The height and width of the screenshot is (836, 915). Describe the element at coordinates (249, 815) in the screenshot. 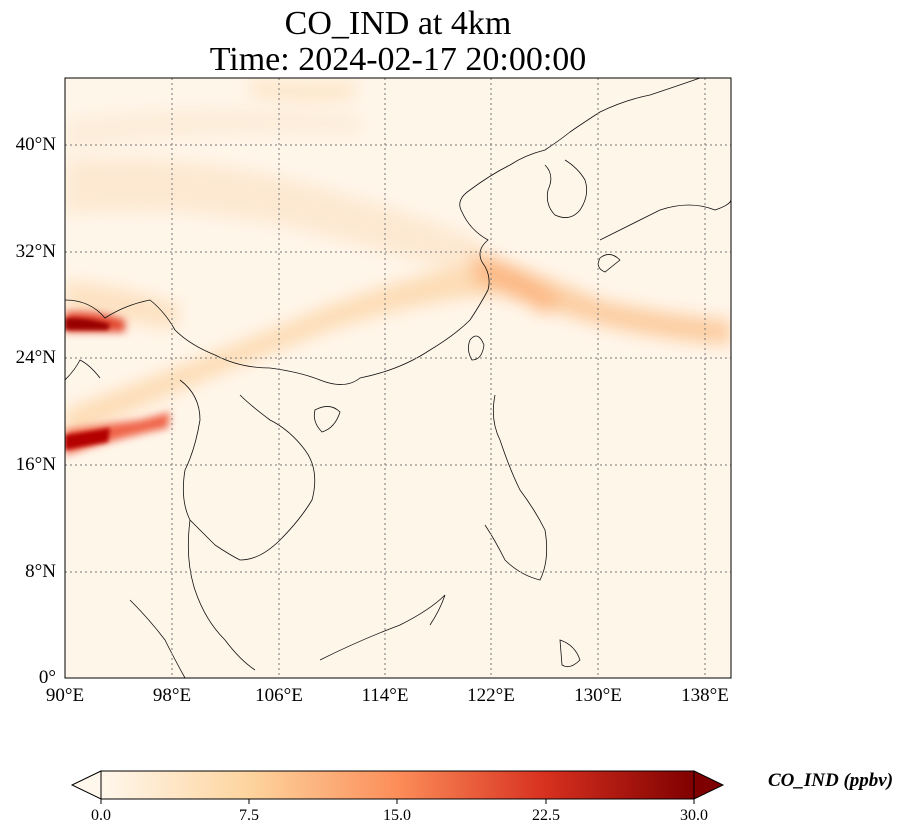

I see `colorbar-tick-7-5: 7.5` at that location.